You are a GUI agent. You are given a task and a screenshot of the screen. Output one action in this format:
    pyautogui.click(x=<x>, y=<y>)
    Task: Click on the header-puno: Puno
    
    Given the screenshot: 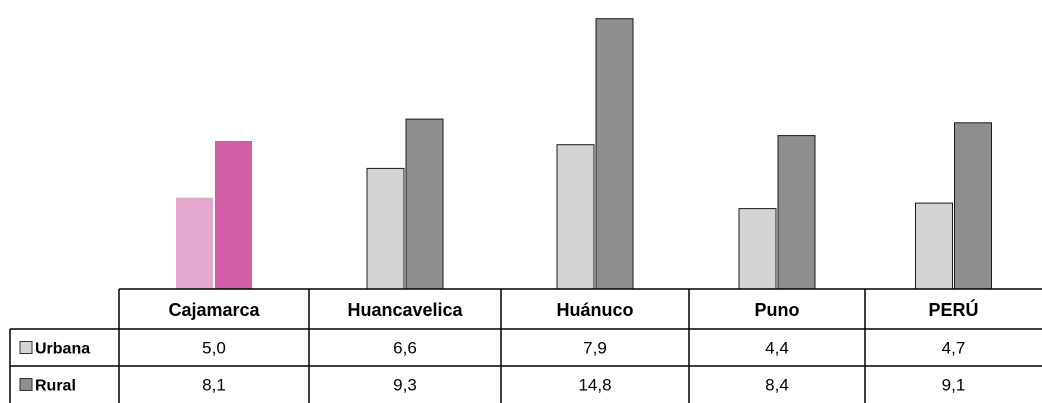 What is the action you would take?
    pyautogui.click(x=777, y=310)
    